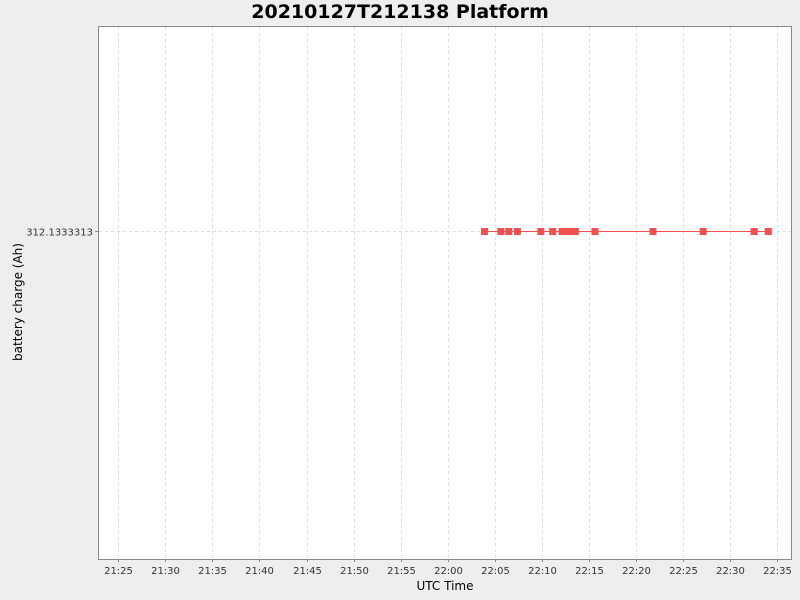  What do you see at coordinates (118, 571) in the screenshot?
I see `x-tick-label: 21:25` at bounding box center [118, 571].